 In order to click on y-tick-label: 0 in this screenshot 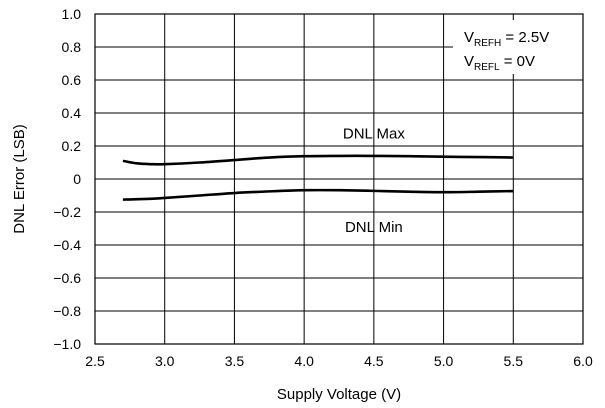, I will do `click(77, 179)`.